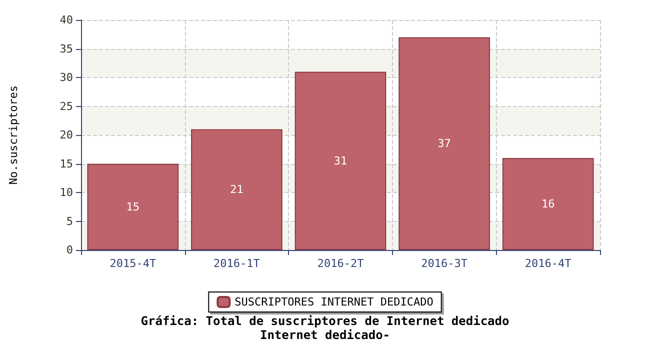 The image size is (650, 350). What do you see at coordinates (444, 263) in the screenshot?
I see `x-tick-label: 2016-3T` at bounding box center [444, 263].